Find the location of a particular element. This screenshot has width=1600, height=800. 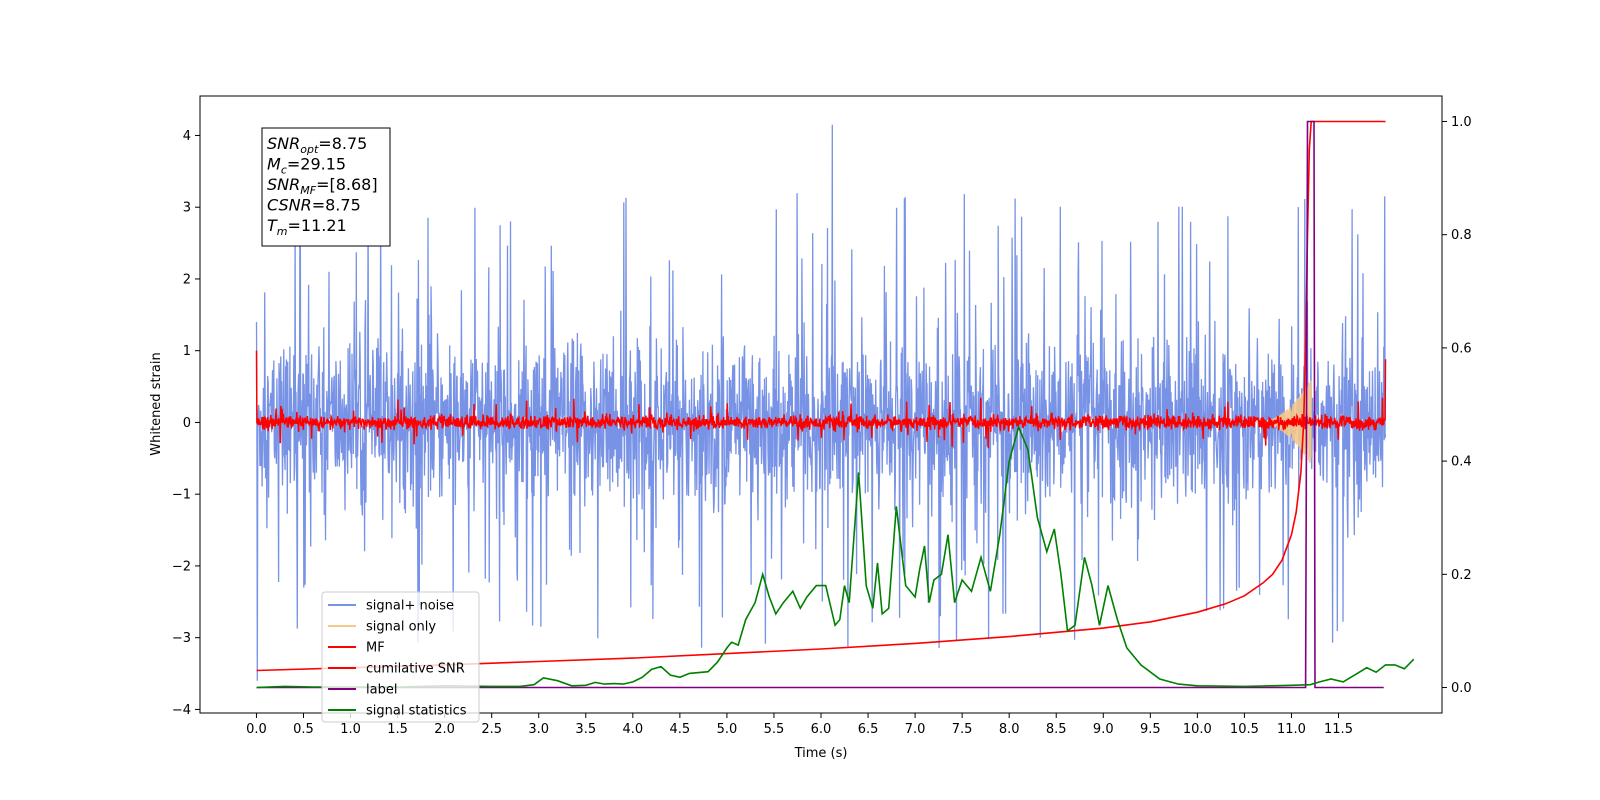

x-tick-label: 10.5 is located at coordinates (1244, 729).